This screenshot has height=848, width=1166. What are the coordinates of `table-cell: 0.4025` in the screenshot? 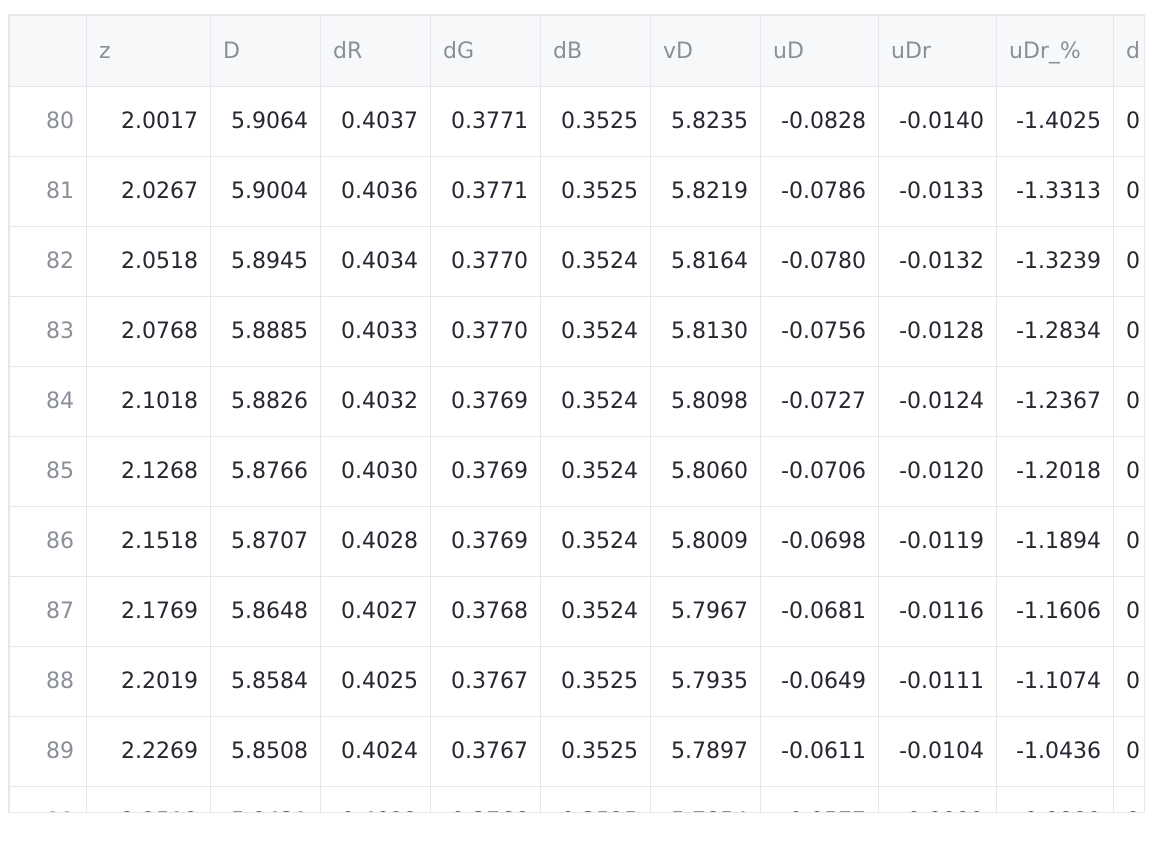 It's located at (375, 681).